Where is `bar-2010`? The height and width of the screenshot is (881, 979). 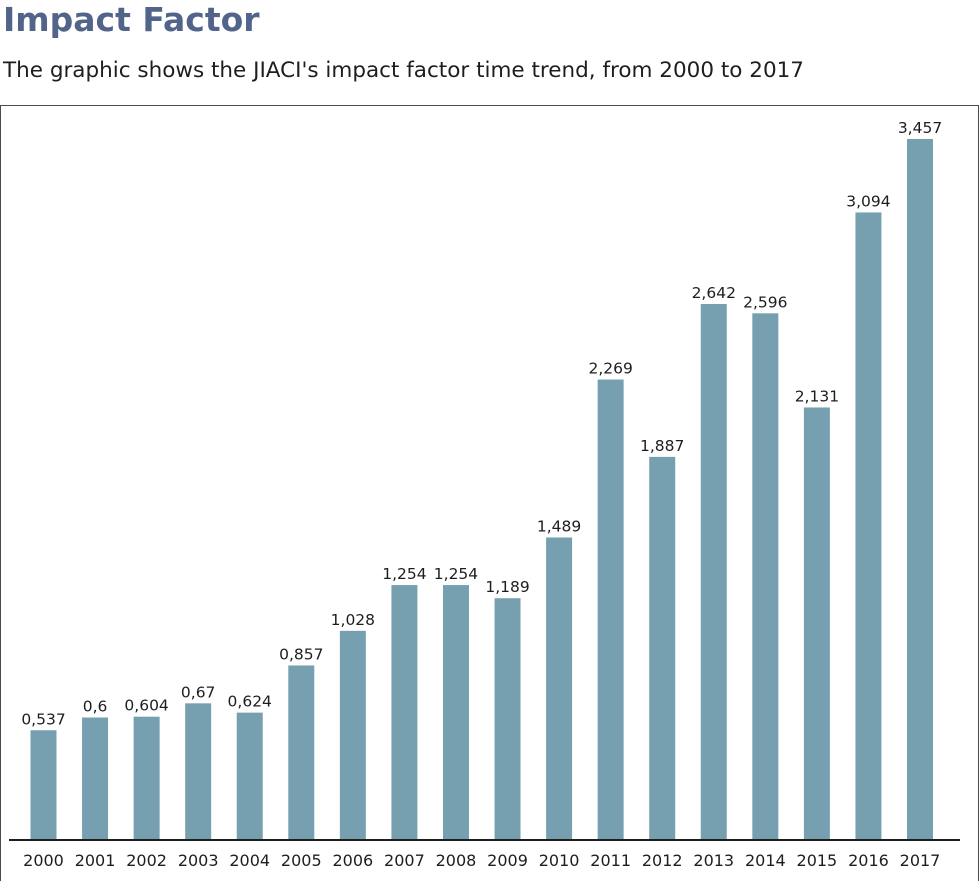 bar-2010 is located at coordinates (559, 688).